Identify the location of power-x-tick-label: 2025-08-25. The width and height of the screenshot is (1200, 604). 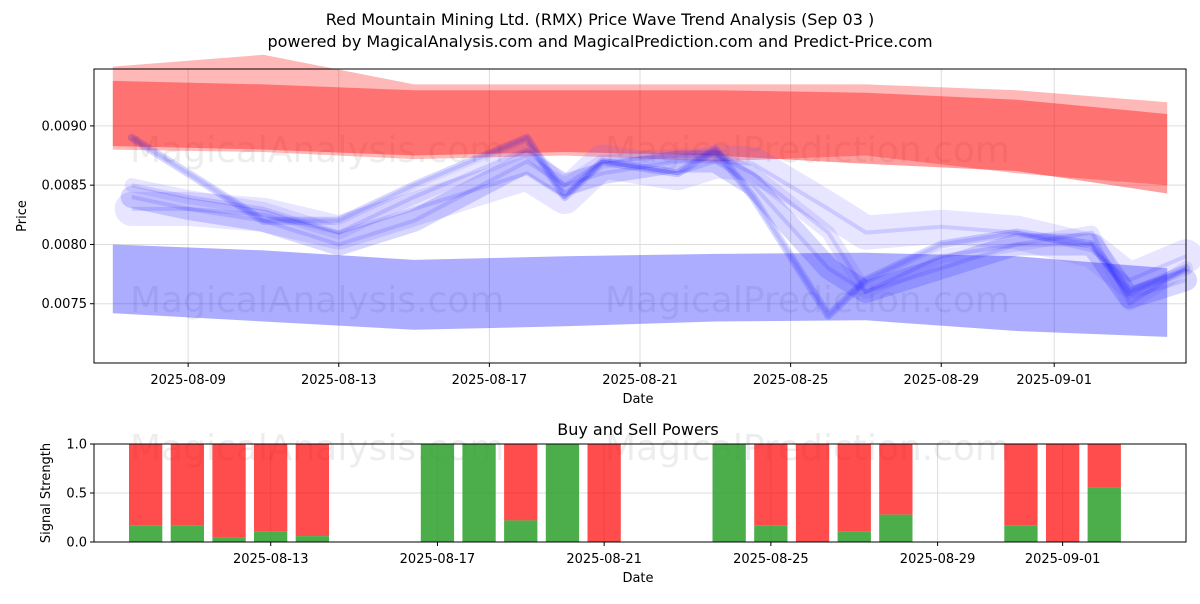
(771, 559).